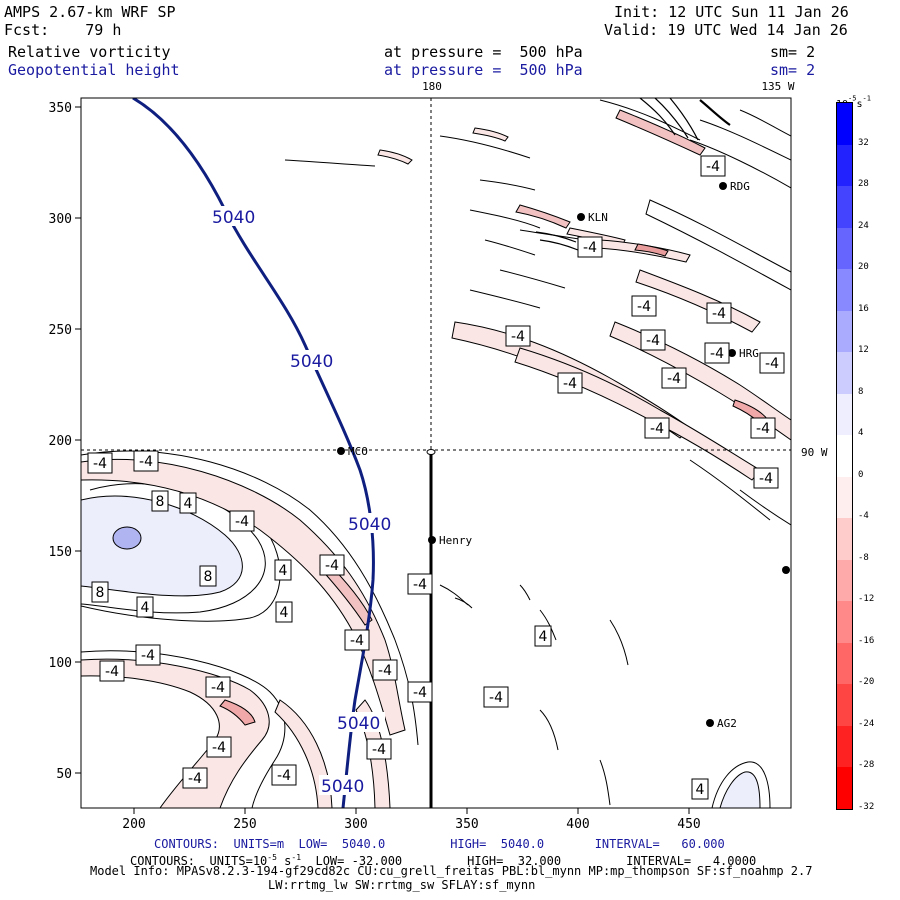  What do you see at coordinates (727, 723) in the screenshot?
I see `station-label: AG2` at bounding box center [727, 723].